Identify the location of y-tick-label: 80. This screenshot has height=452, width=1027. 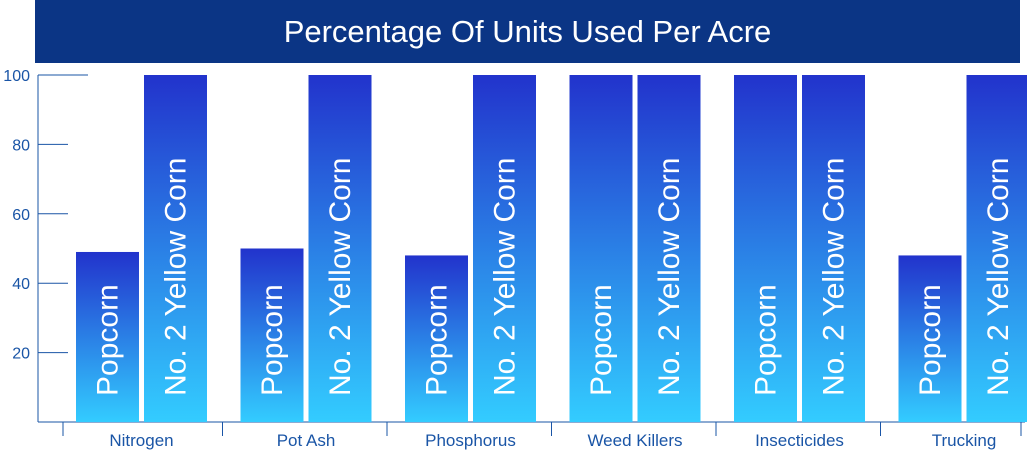
(21, 145).